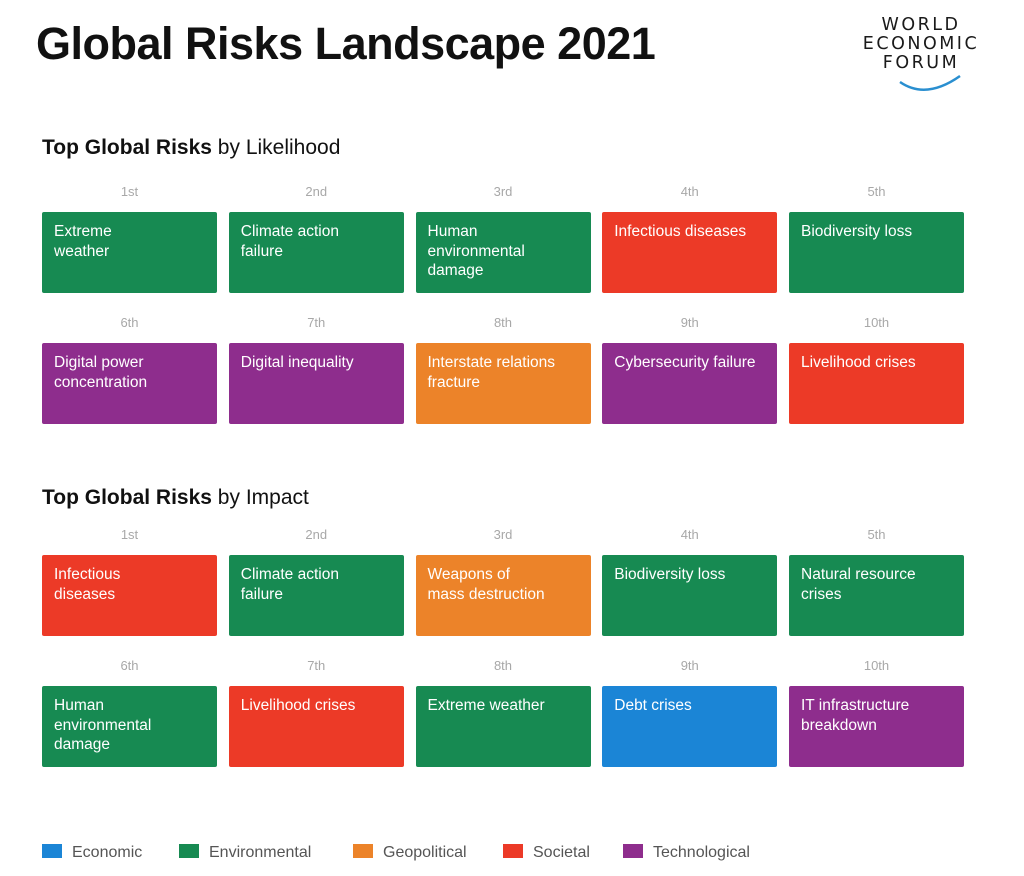 This screenshot has height=876, width=1024. I want to click on legend-label: Environmental, so click(260, 852).